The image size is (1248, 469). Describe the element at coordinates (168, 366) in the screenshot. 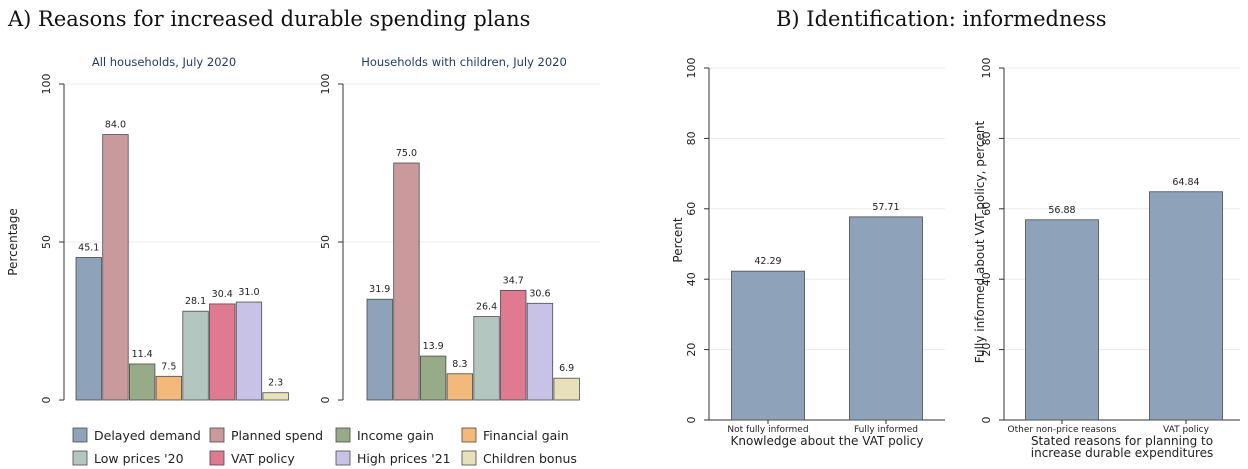

I see `bar-value-label: 7.5` at that location.